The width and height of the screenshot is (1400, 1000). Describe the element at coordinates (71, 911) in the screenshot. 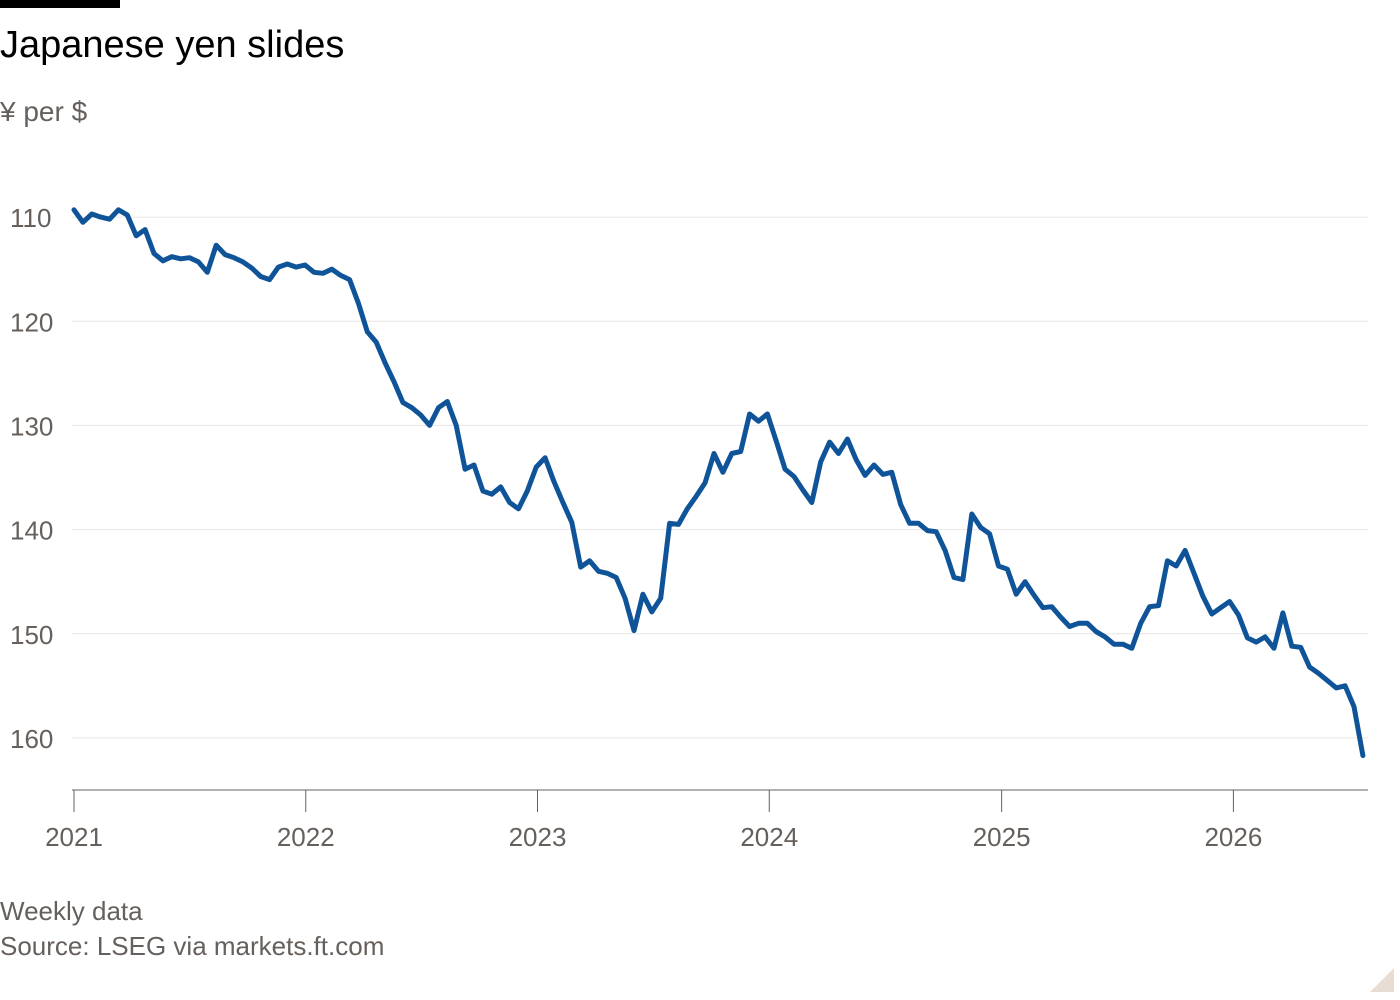

I see `footnote: Weekly data` at that location.